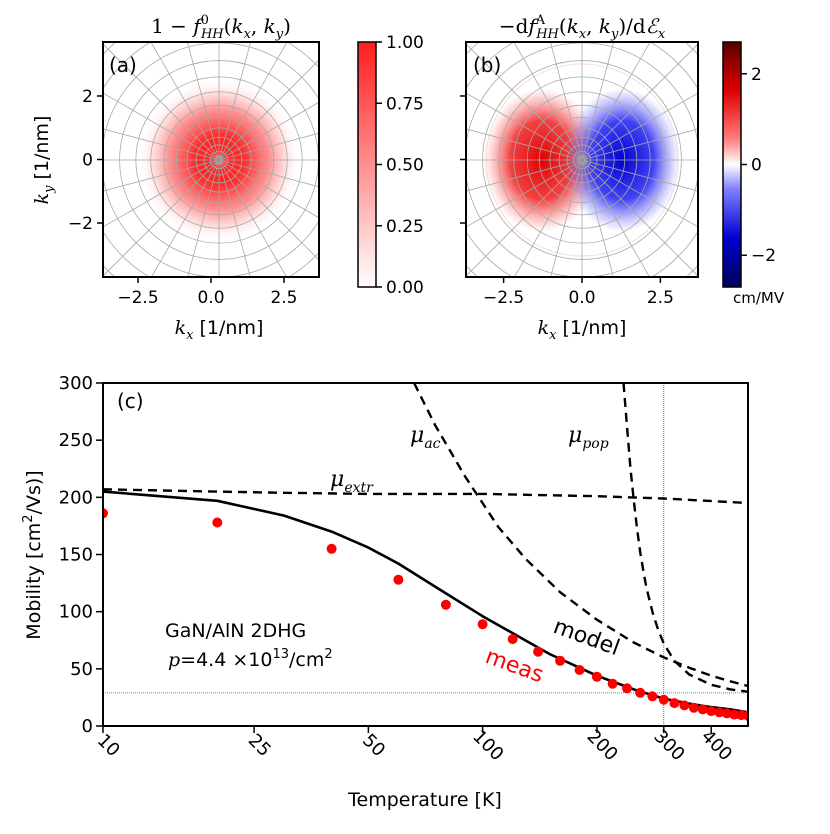 The height and width of the screenshot is (834, 830). What do you see at coordinates (76, 555) in the screenshot?
I see `y-tick-label: 150` at bounding box center [76, 555].